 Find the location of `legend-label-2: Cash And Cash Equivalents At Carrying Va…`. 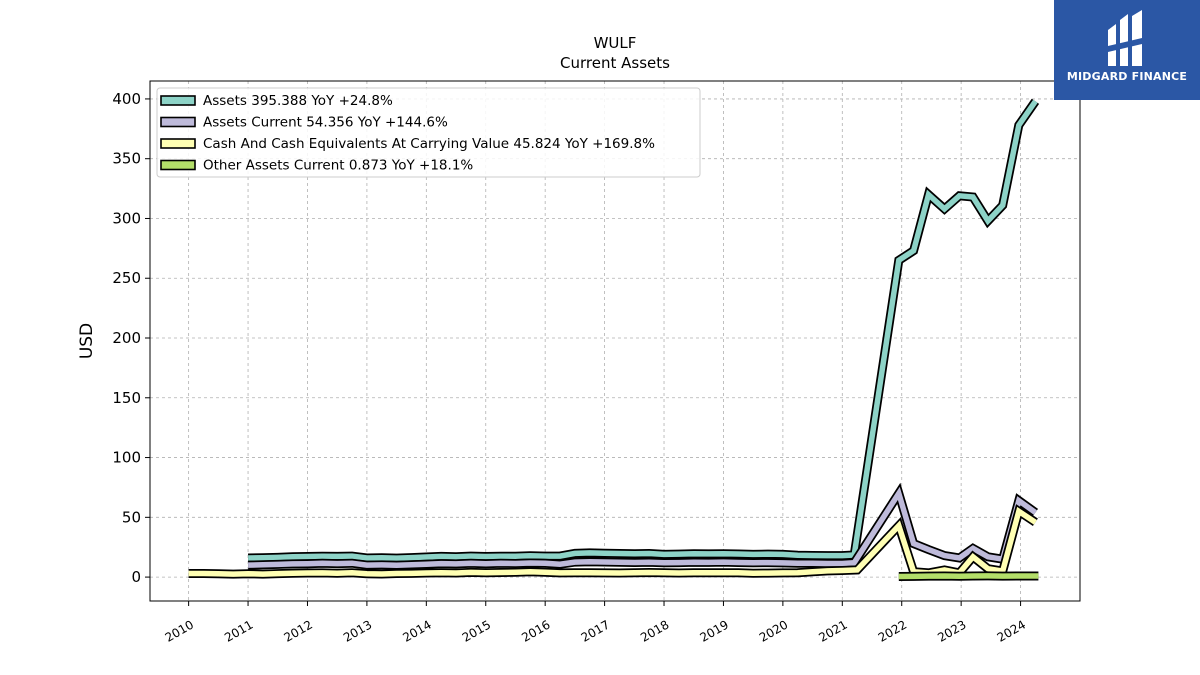

legend-label-2: Cash And Cash Equivalents At Carrying Va… is located at coordinates (429, 144).